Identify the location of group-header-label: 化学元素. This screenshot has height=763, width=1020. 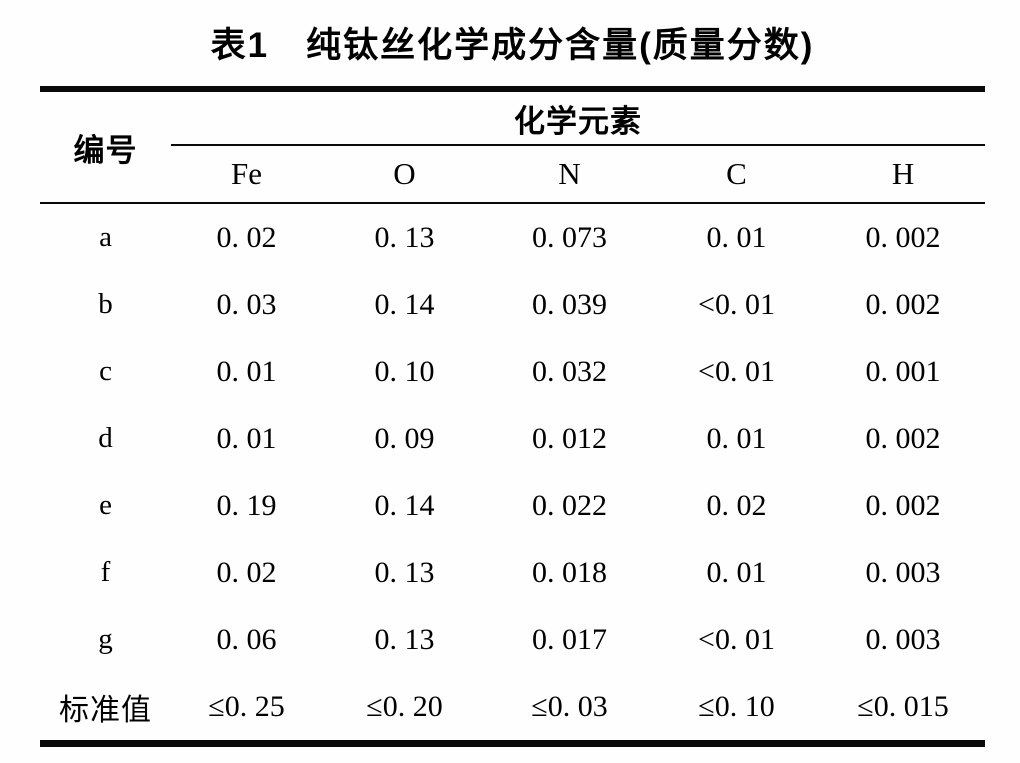
(578, 117).